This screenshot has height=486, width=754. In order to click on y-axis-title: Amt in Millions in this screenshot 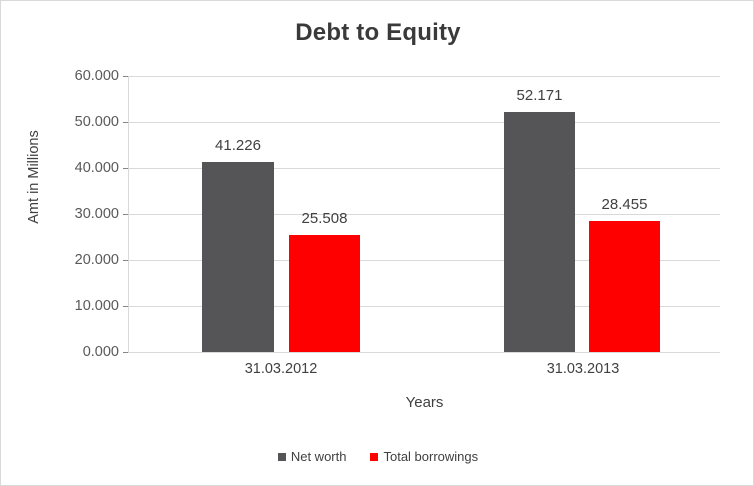, I will do `click(34, 177)`.